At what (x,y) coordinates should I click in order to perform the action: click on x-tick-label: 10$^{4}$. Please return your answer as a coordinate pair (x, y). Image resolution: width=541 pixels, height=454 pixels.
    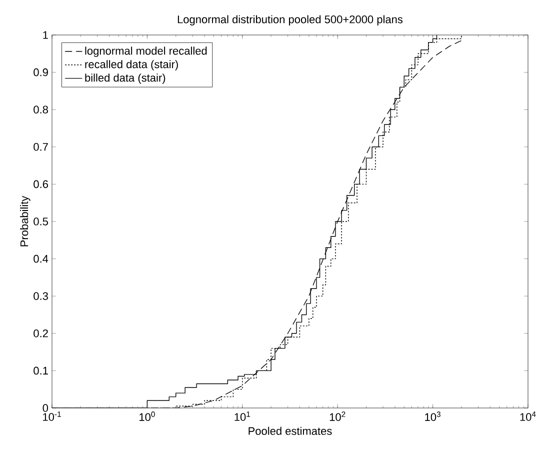
    Looking at the image, I should click on (528, 416).